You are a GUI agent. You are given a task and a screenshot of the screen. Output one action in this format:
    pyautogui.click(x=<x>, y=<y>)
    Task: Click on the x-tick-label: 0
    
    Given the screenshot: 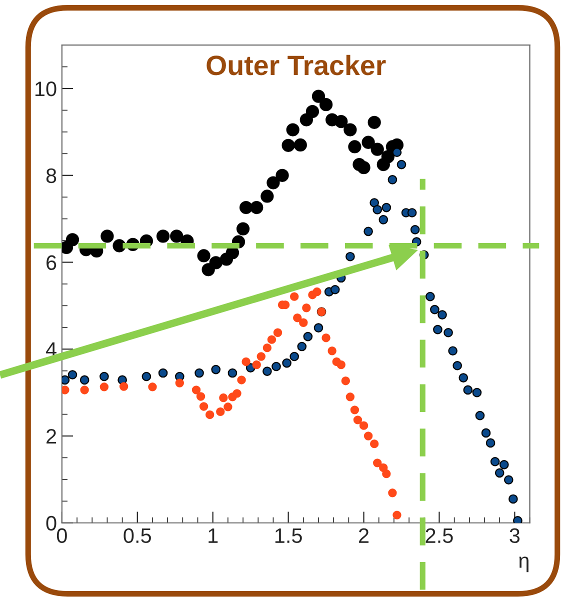 What is the action you would take?
    pyautogui.click(x=61, y=536)
    